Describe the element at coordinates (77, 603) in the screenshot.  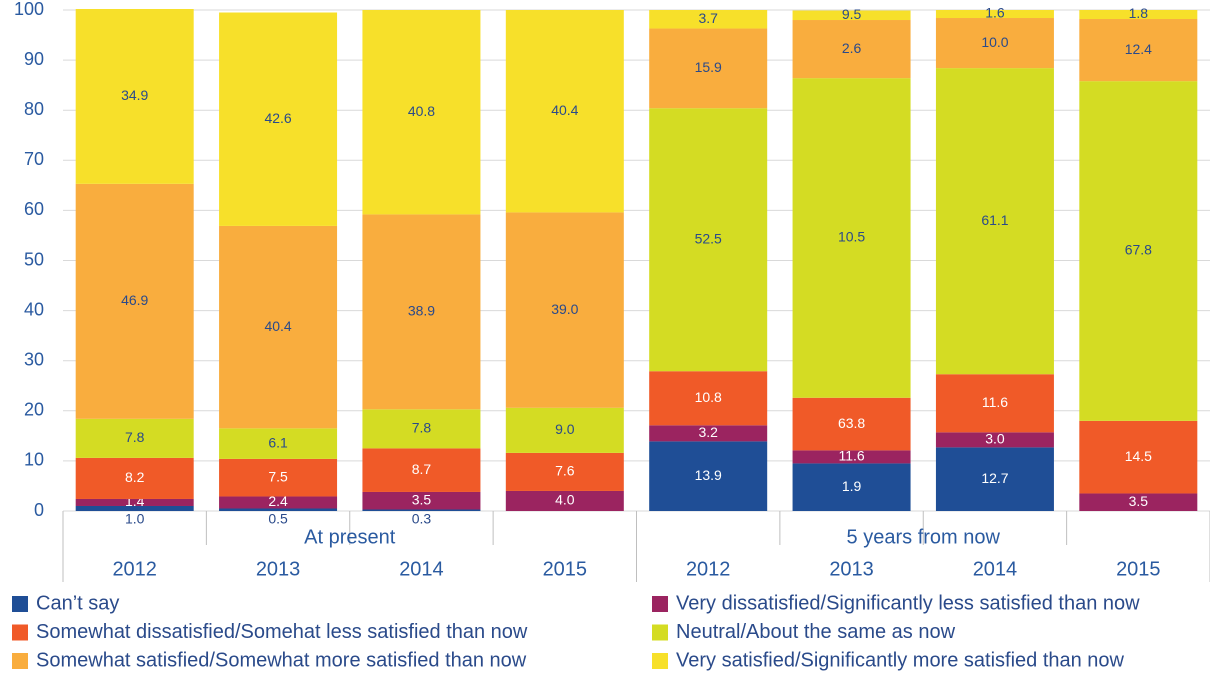
I see `legend-label: Can’t say` at that location.